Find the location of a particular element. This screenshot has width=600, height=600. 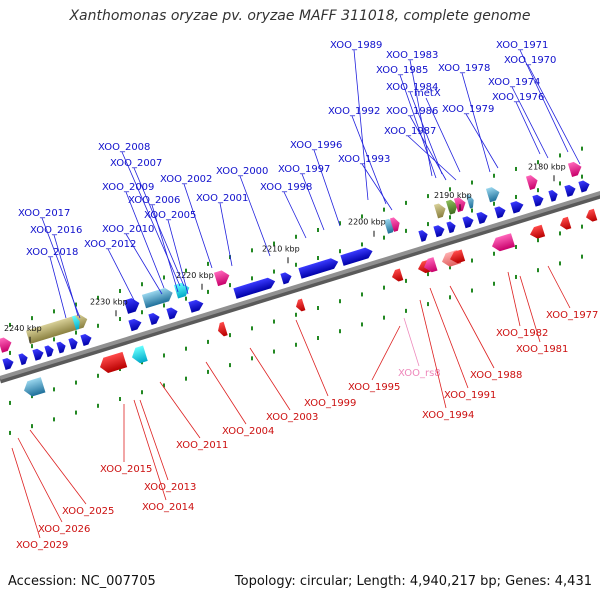

forward-gene-16-shape is located at coordinates (423, 236).